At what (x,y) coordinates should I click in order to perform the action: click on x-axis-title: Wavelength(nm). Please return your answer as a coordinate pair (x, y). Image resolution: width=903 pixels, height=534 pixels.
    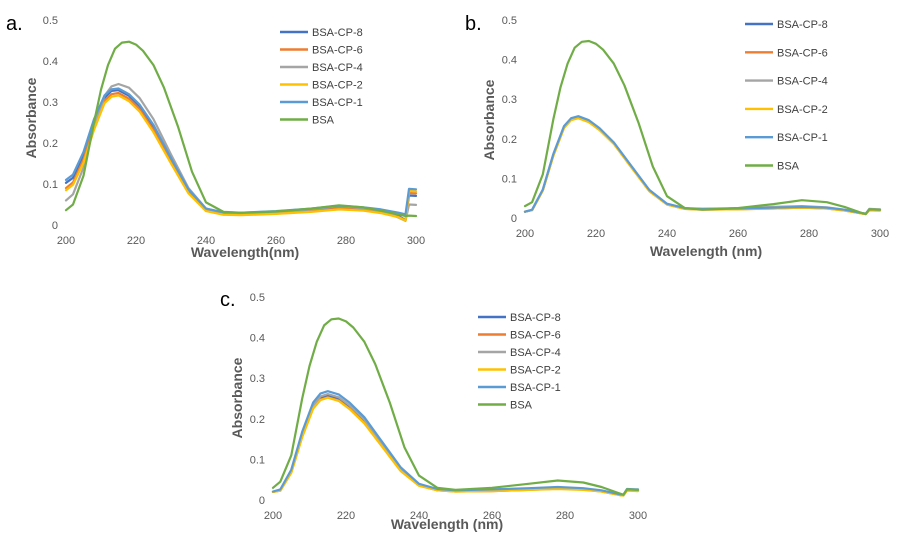
    Looking at the image, I should click on (245, 252).